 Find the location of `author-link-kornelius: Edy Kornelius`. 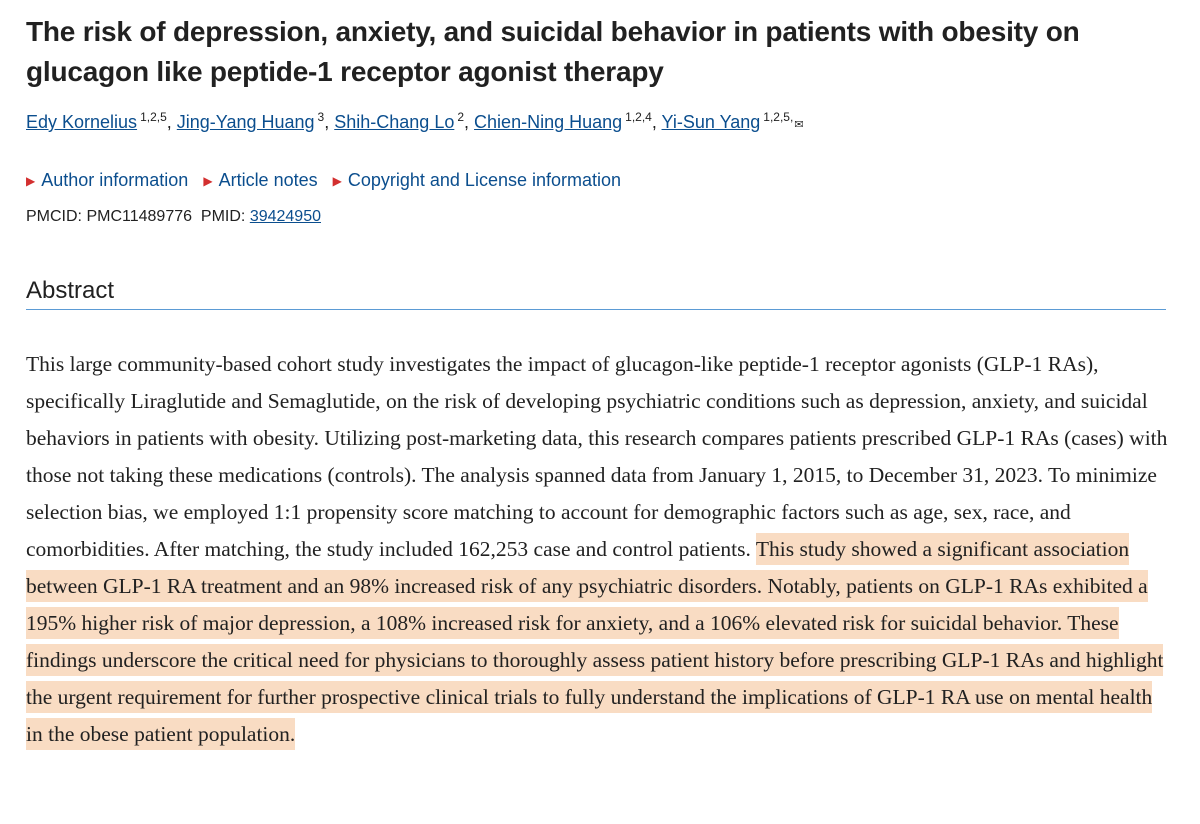

author-link-kornelius: Edy Kornelius is located at coordinates (82, 122).